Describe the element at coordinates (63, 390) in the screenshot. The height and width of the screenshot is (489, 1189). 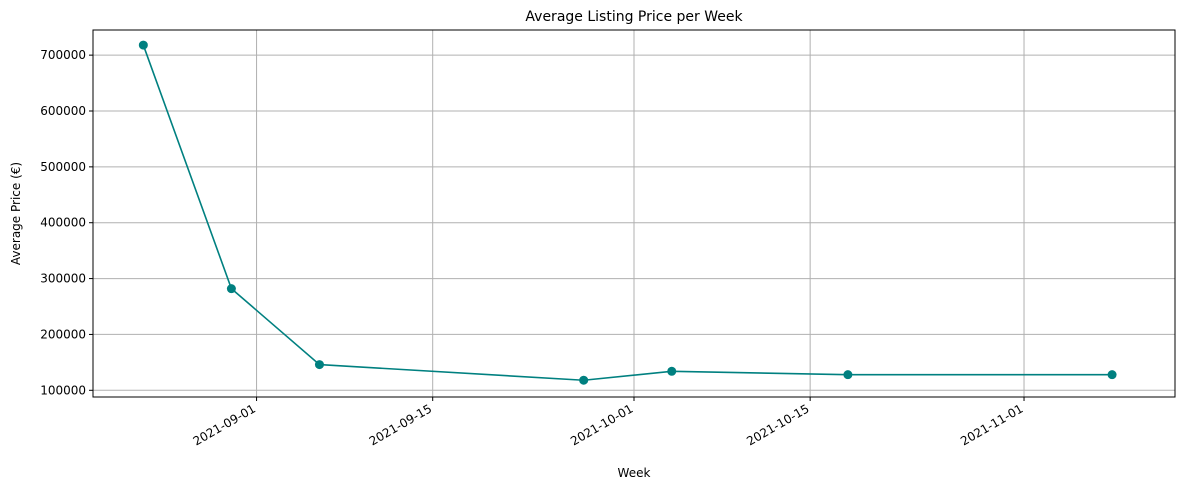
I see `y-tick-label: 100000` at that location.